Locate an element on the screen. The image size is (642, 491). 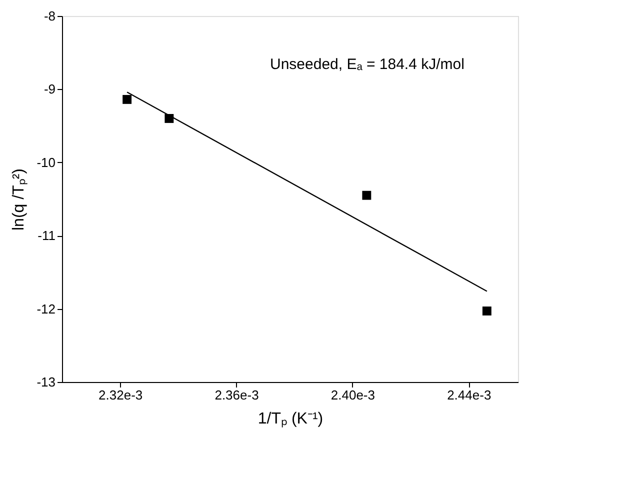
x-tick-label: 2.40e-3 is located at coordinates (352, 395).